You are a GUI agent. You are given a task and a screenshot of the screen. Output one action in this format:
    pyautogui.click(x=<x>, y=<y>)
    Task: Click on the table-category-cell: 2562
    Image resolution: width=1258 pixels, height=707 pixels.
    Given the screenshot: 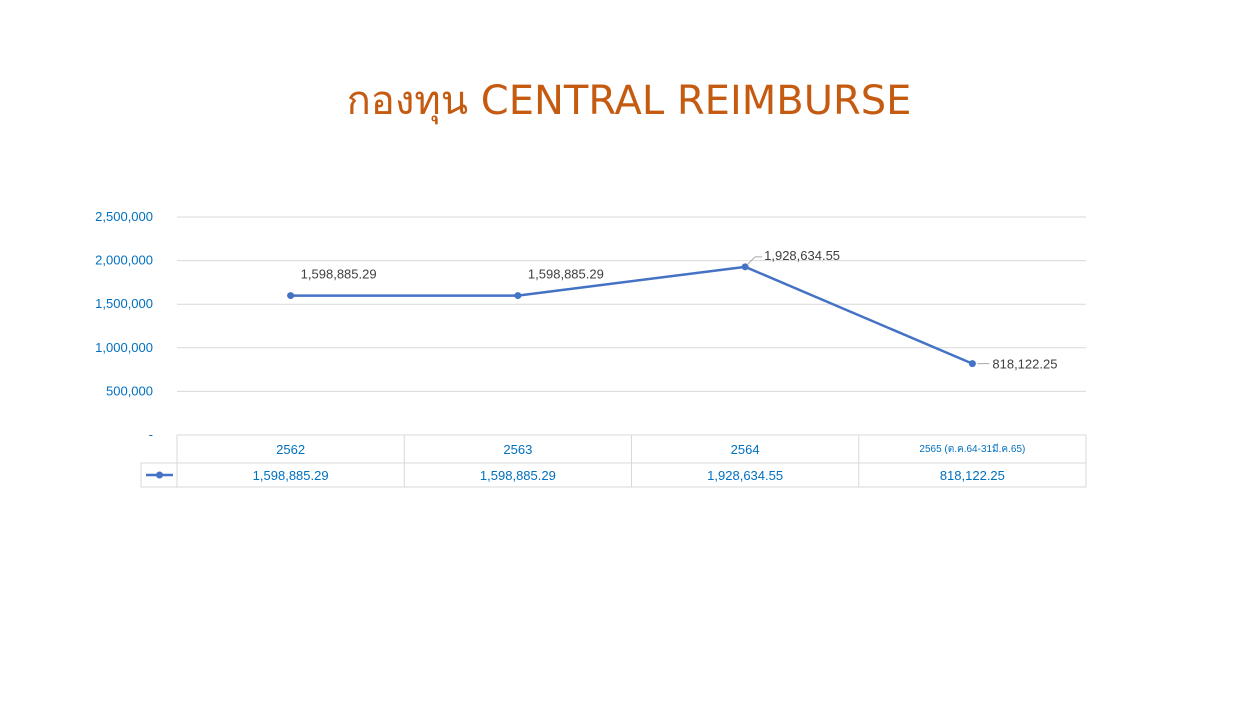 What is the action you would take?
    pyautogui.click(x=290, y=449)
    